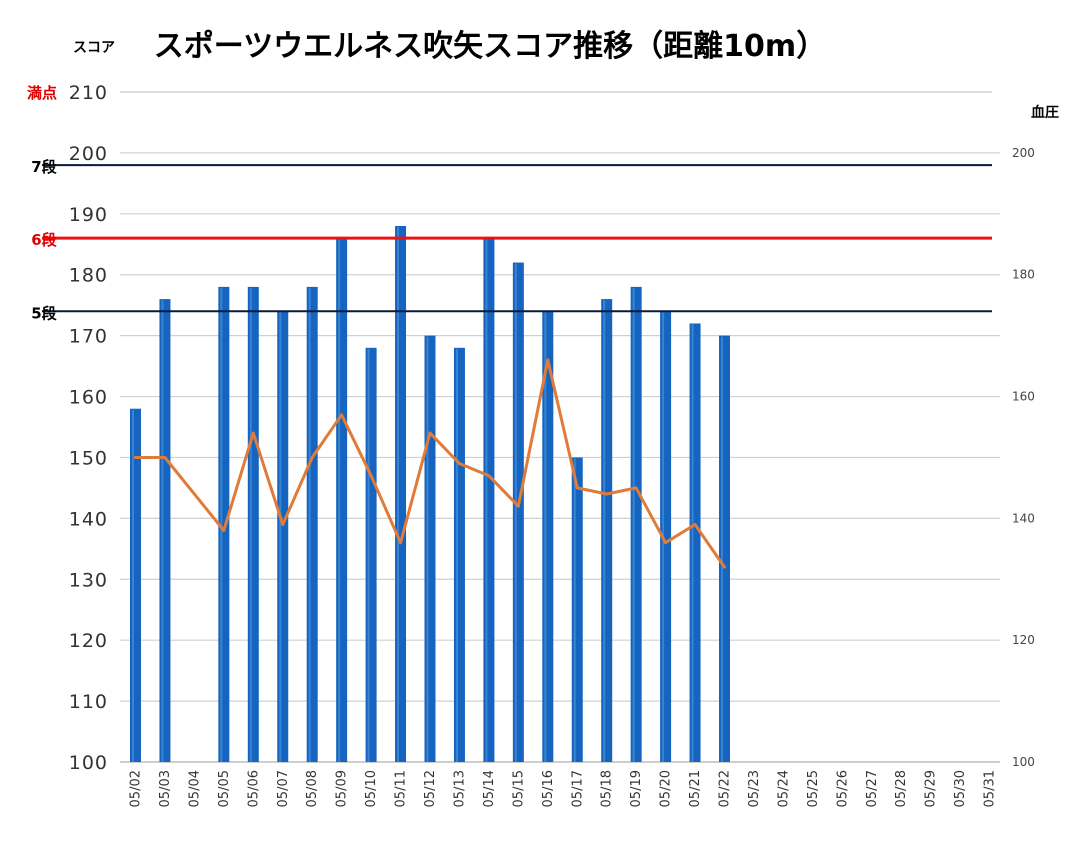 Image resolution: width=1080 pixels, height=846 pixels. What do you see at coordinates (88, 519) in the screenshot?
I see `y-tick-label: 140` at bounding box center [88, 519].